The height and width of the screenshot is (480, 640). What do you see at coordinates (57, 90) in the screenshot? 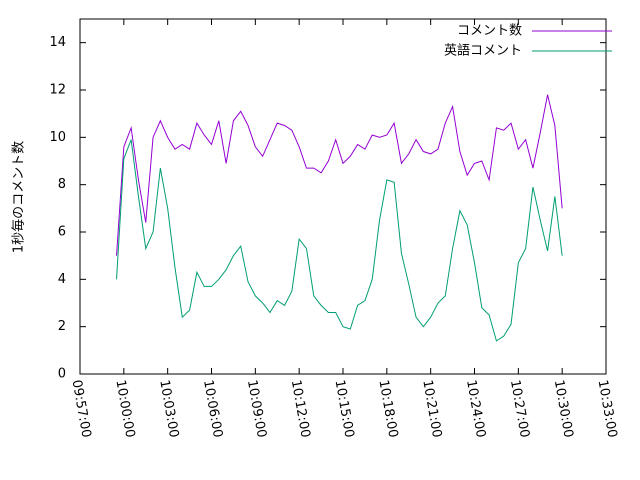
I see `y-tick-label: 12` at bounding box center [57, 90].